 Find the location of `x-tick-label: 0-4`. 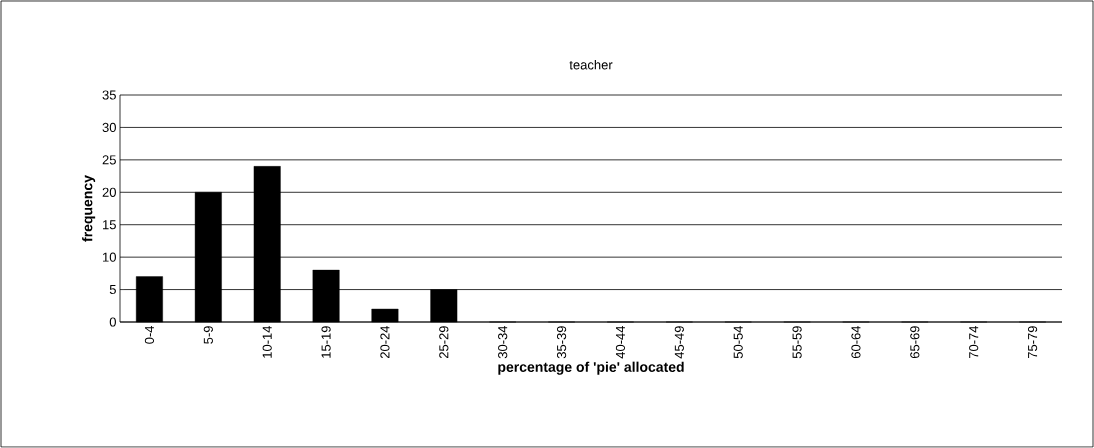

x-tick-label: 0-4 is located at coordinates (149, 334).